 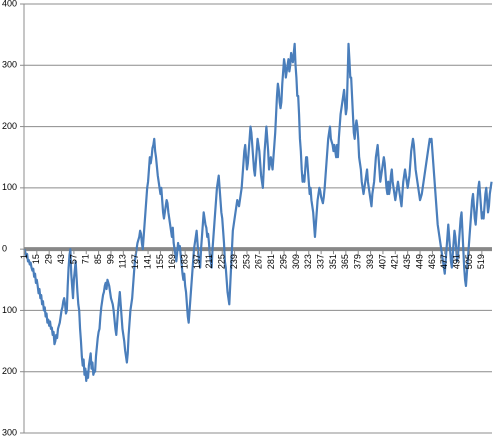 What do you see at coordinates (246, 261) in the screenshot?
I see `x-tick-label: 253` at bounding box center [246, 261].